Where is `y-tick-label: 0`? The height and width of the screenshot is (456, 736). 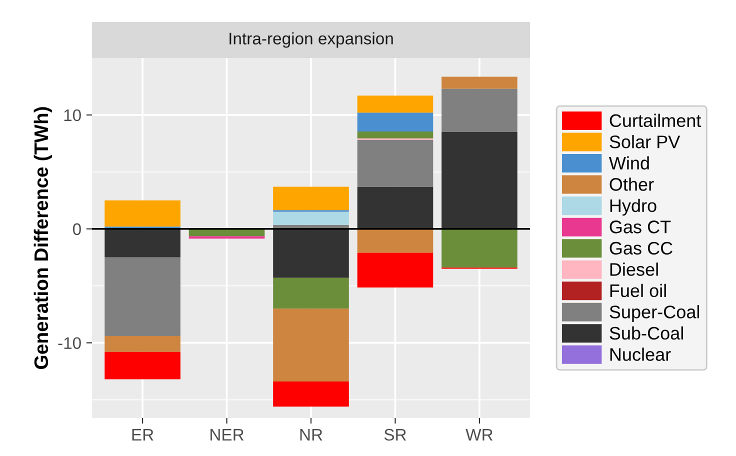
y-tick-label: 0 is located at coordinates (76, 229).